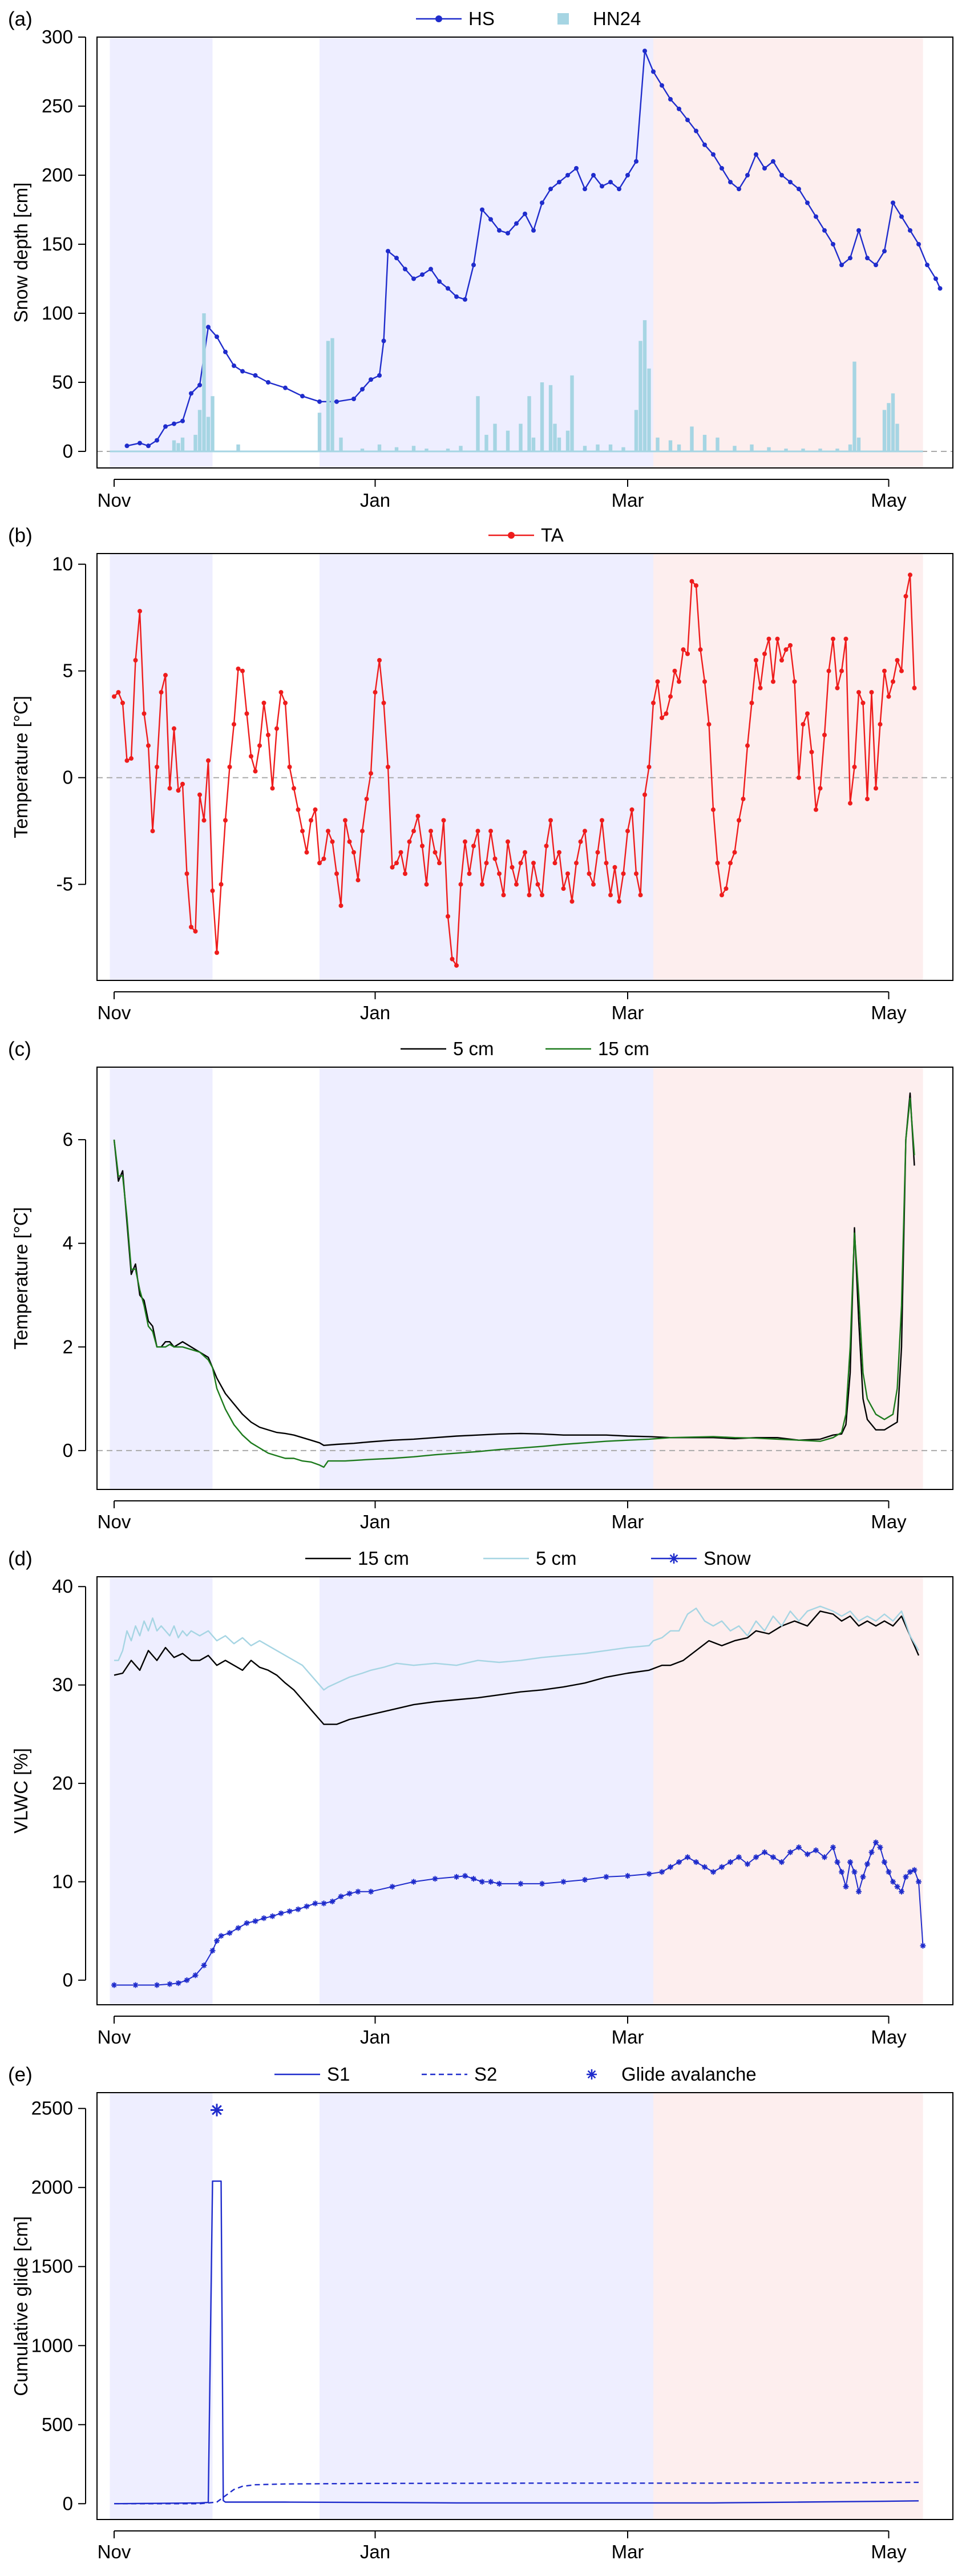 Image resolution: width=974 pixels, height=2576 pixels. Describe the element at coordinates (502, 495) in the screenshot. I see `x-axis: Nov Jan Mar May` at that location.